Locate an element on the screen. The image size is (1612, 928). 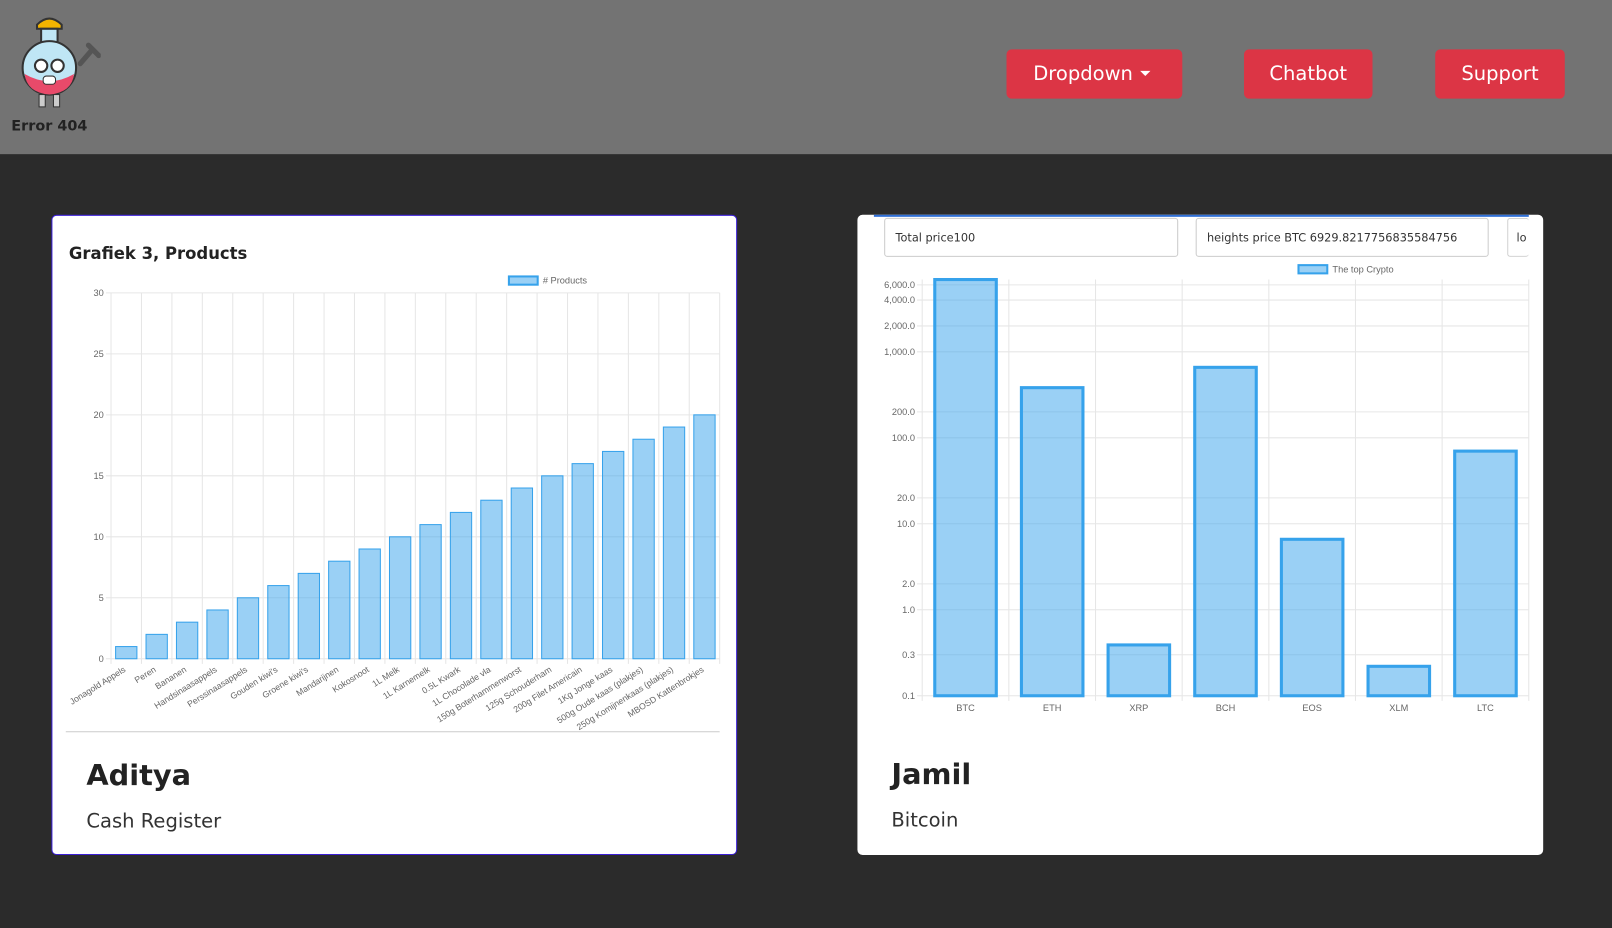
top-rule is located at coordinates (1201, 215).